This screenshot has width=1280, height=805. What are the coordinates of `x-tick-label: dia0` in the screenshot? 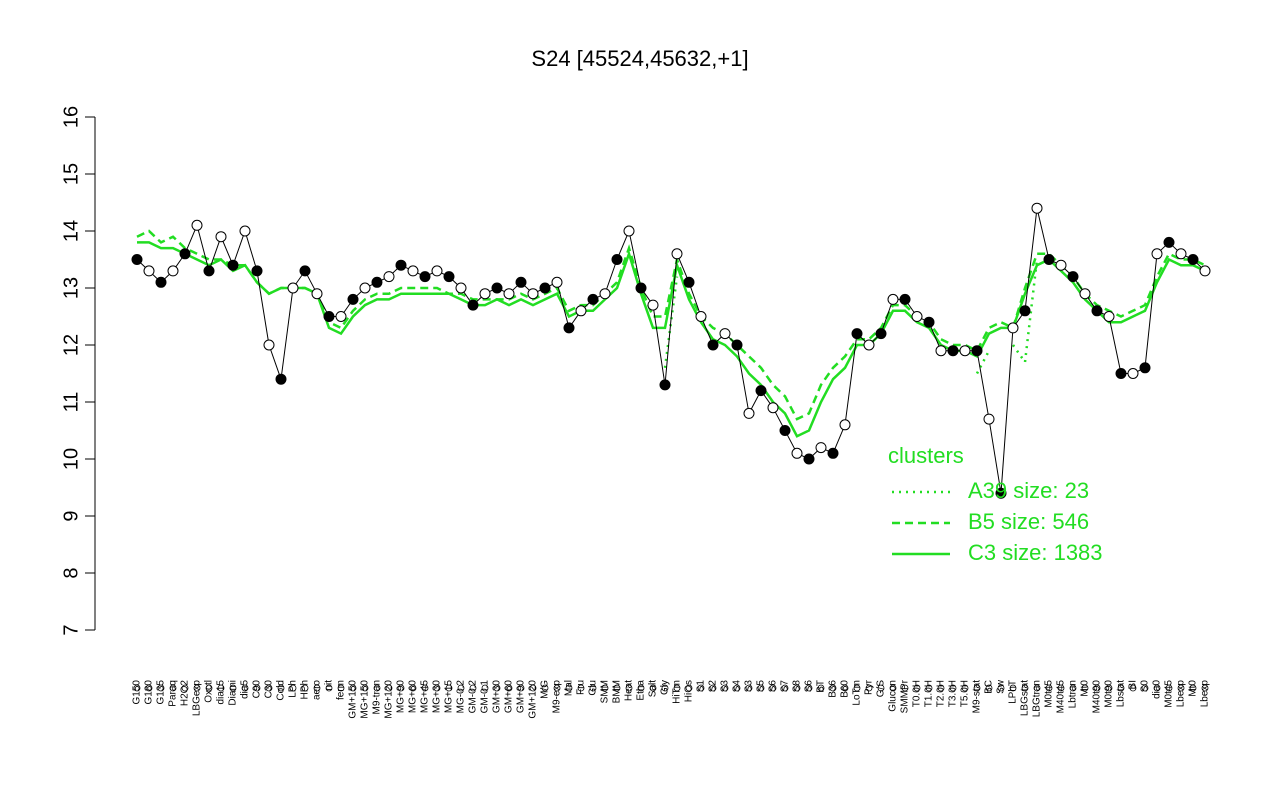 It's located at (1157, 689).